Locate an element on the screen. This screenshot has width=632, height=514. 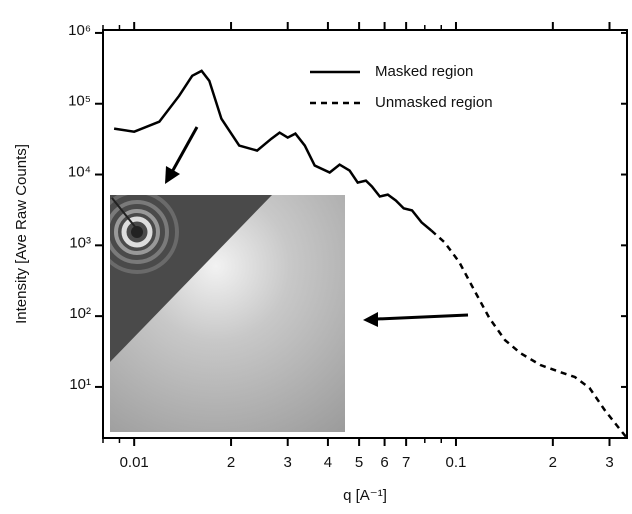
x-tick-label: 0.01 is located at coordinates (134, 462).